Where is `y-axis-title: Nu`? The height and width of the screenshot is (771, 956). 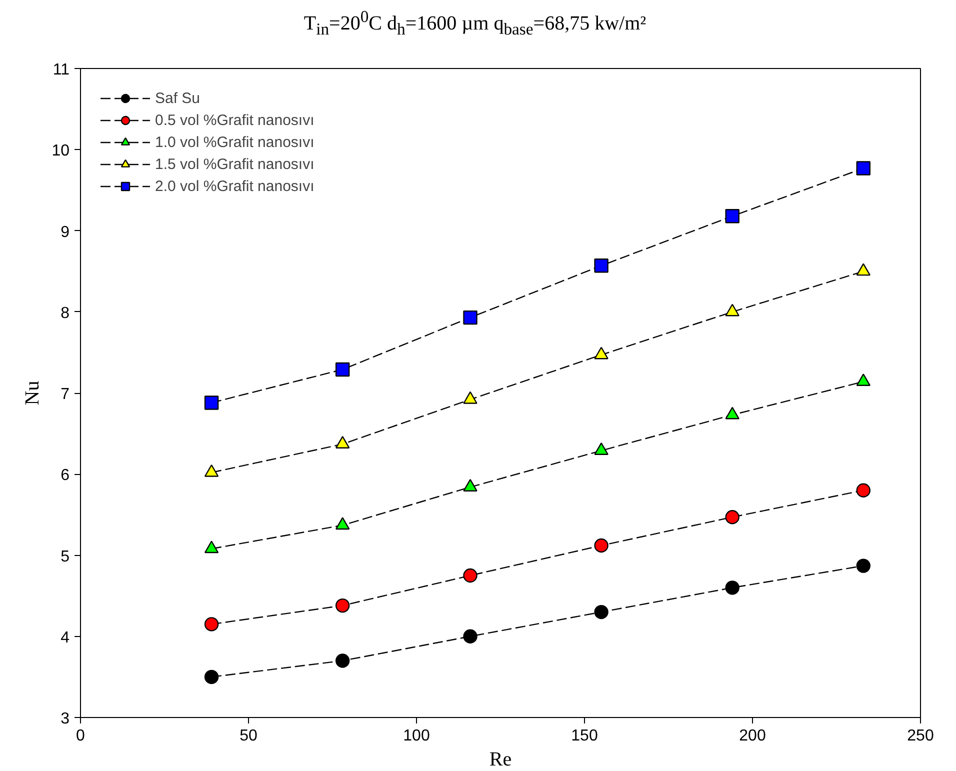 y-axis-title: Nu is located at coordinates (33, 393).